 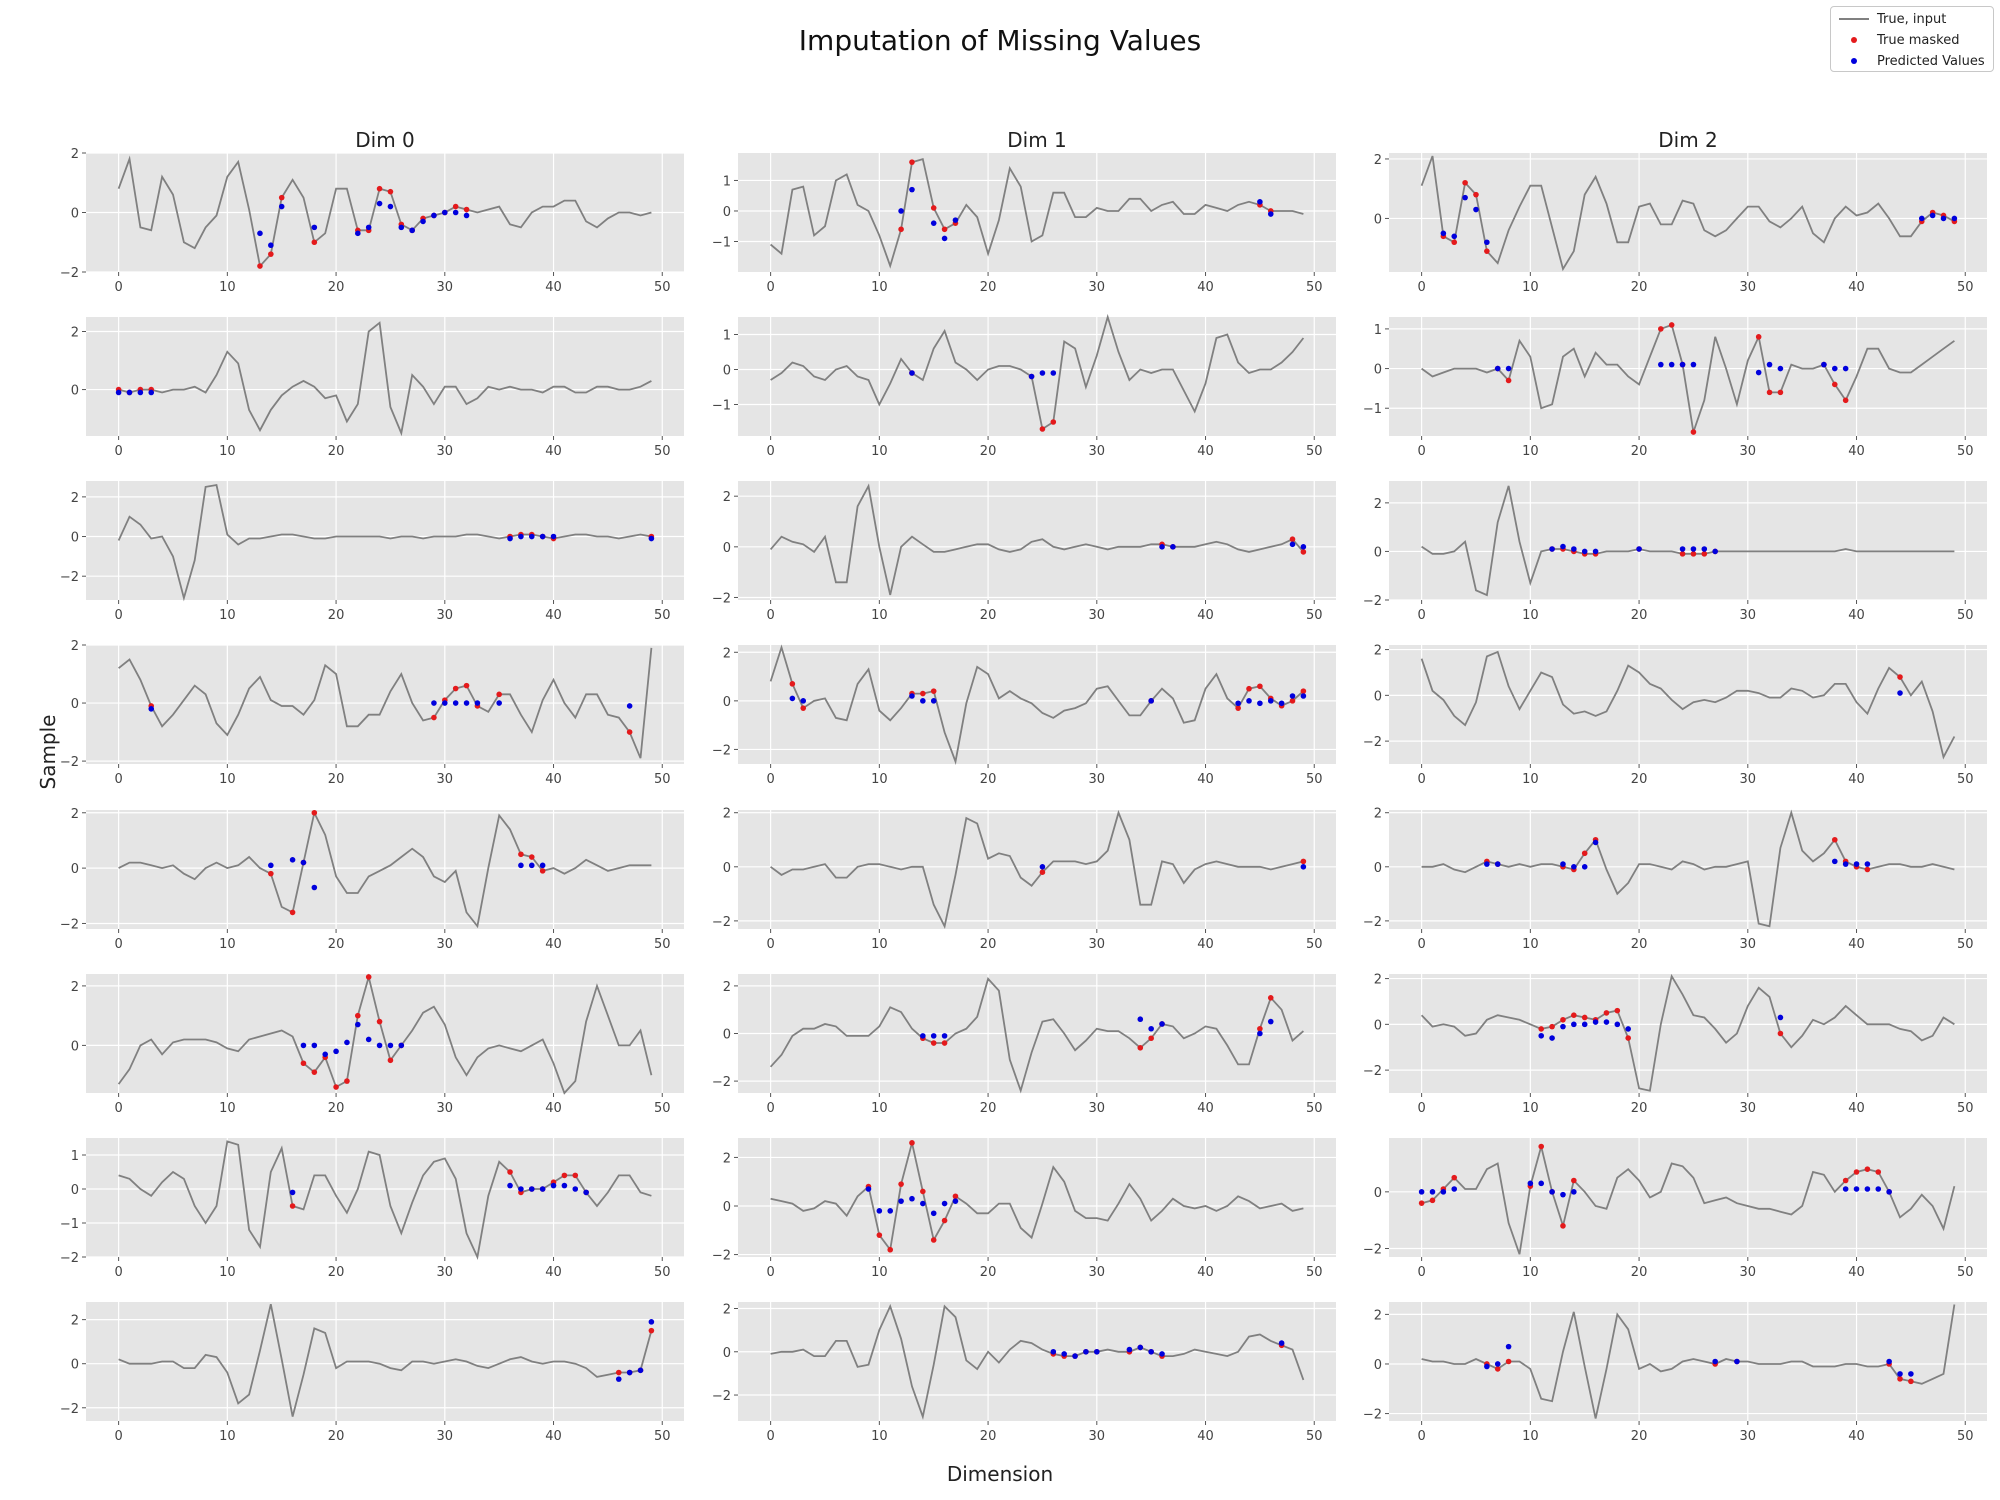 What do you see at coordinates (1912, 61) in the screenshot?
I see `legend-item-predicted: Predicted Values` at bounding box center [1912, 61].